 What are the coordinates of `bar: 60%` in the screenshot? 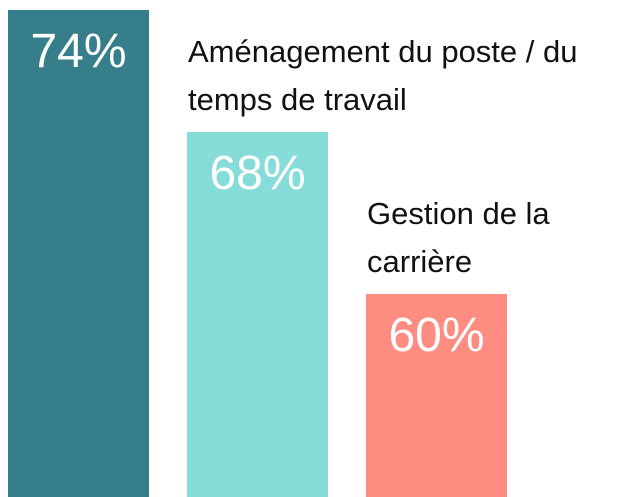 It's located at (436, 395).